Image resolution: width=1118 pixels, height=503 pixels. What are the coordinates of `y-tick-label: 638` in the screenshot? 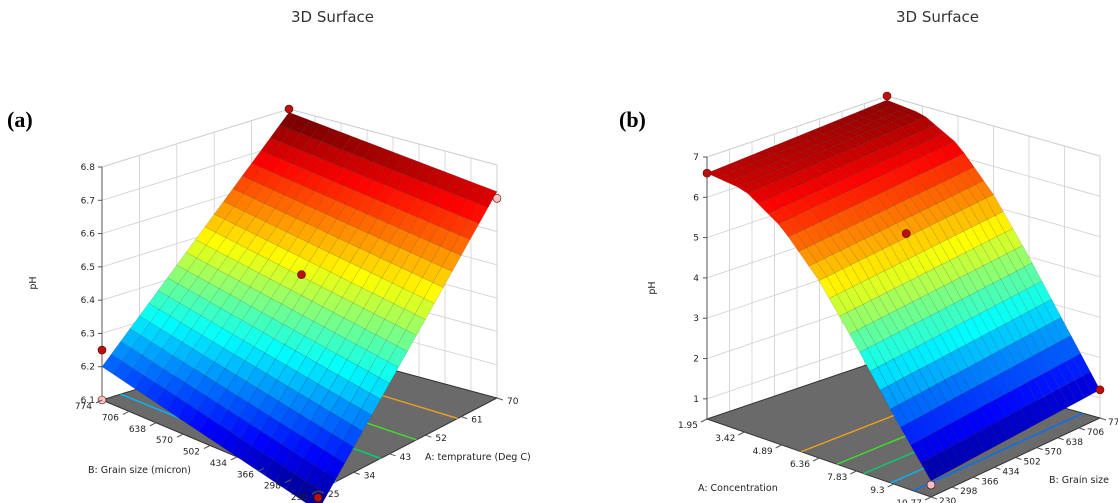 It's located at (1074, 443).